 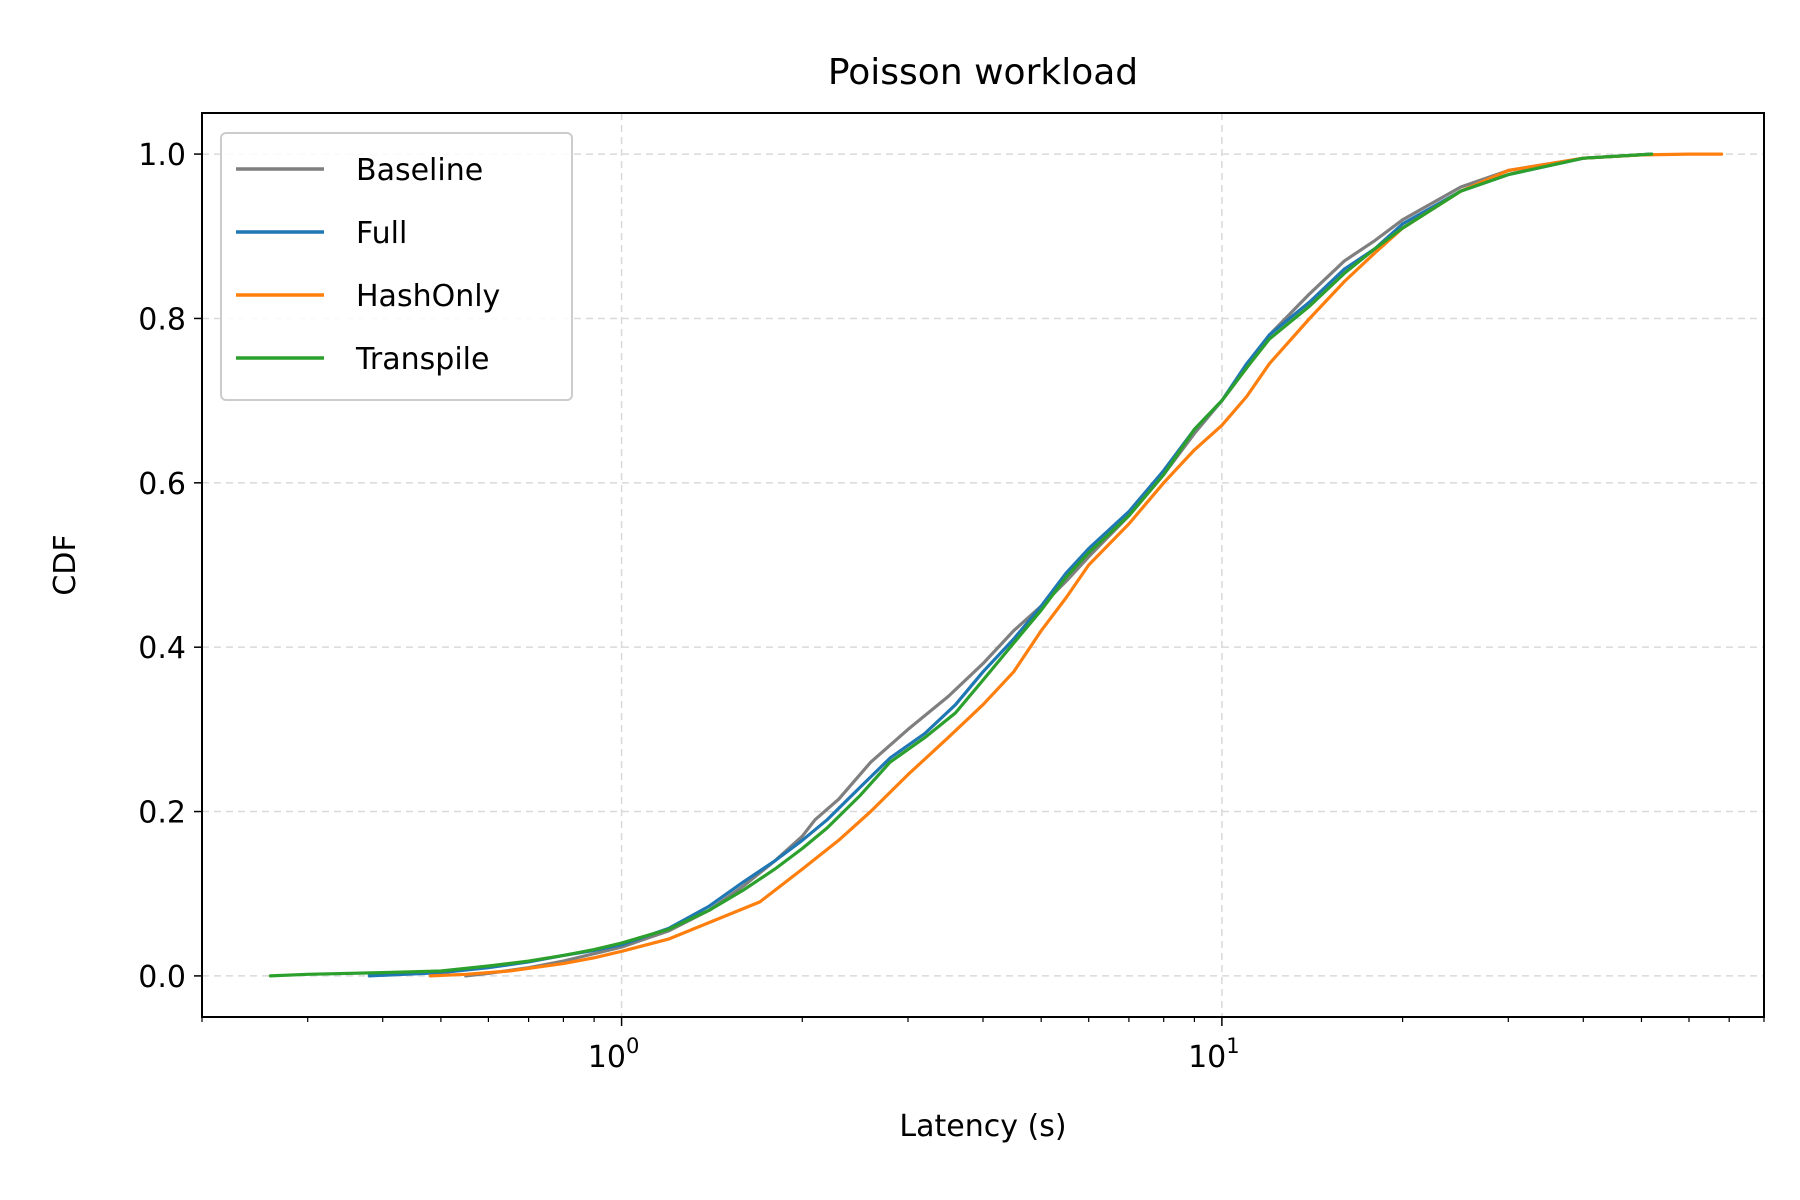 I want to click on x-tick-exponent: 1, so click(x=1232, y=1046).